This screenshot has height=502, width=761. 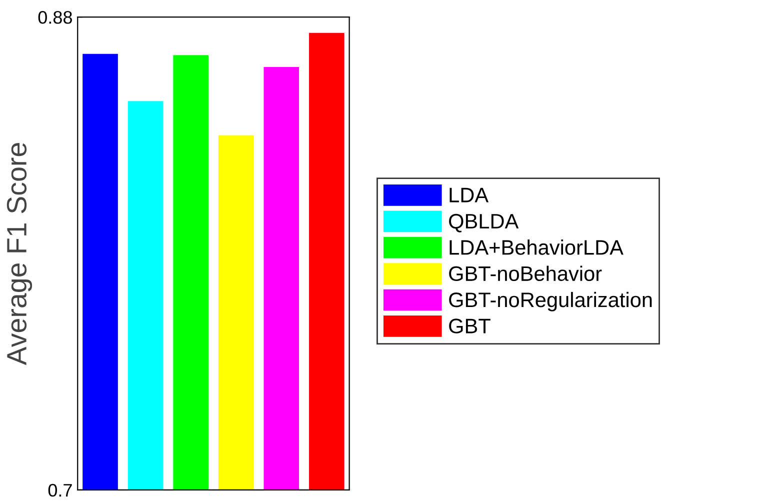 What do you see at coordinates (19, 254) in the screenshot?
I see `y-axis-title: Average F1 Score` at bounding box center [19, 254].